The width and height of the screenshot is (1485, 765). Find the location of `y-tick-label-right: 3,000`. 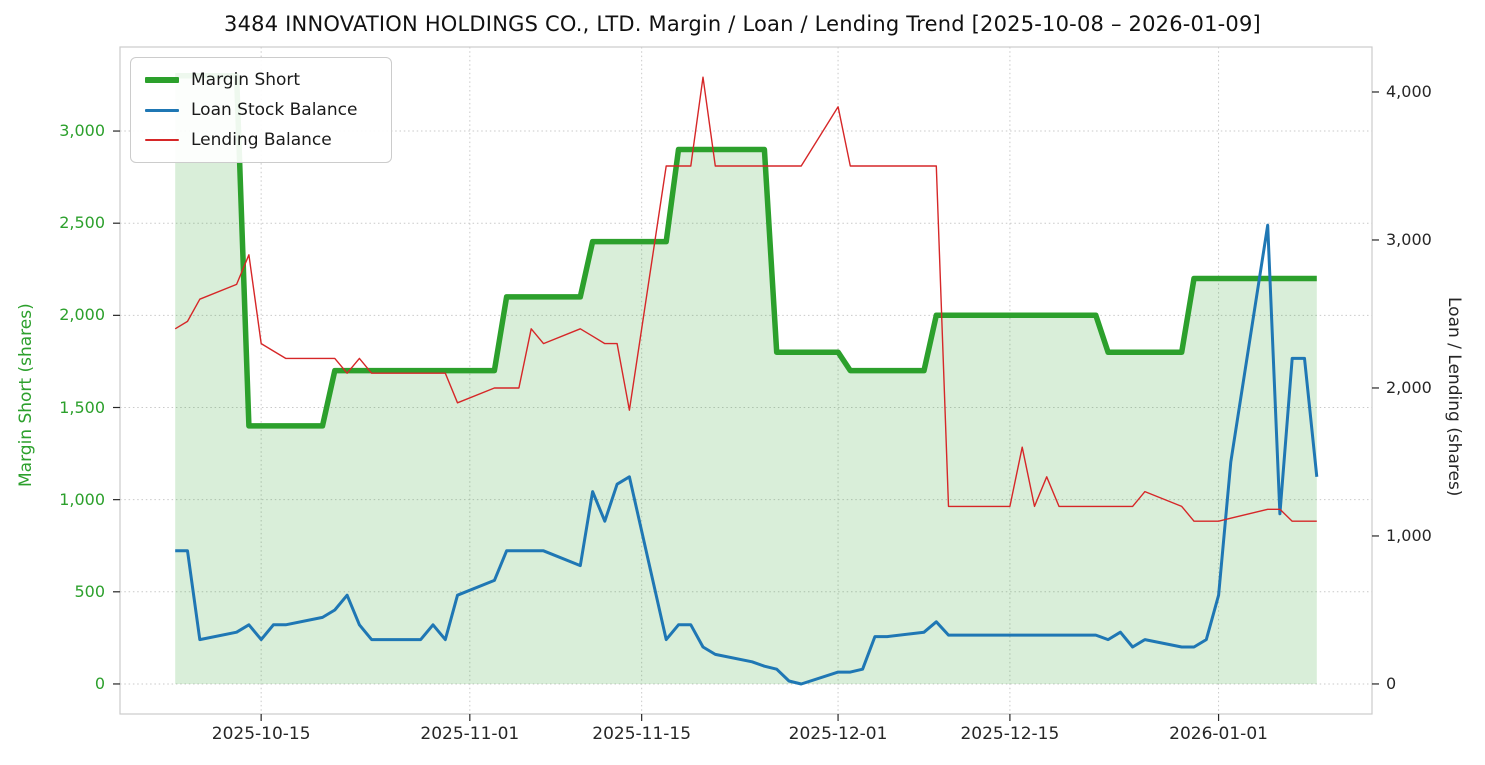

y-tick-label-right: 3,000 is located at coordinates (1409, 239).